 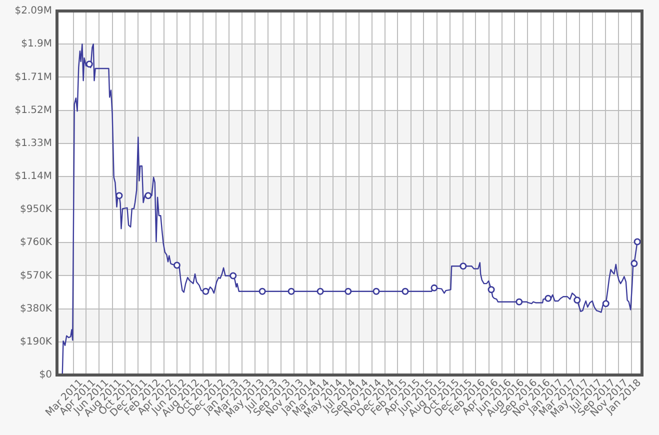 I want to click on y-tick-label: $1.71M, so click(x=33, y=77).